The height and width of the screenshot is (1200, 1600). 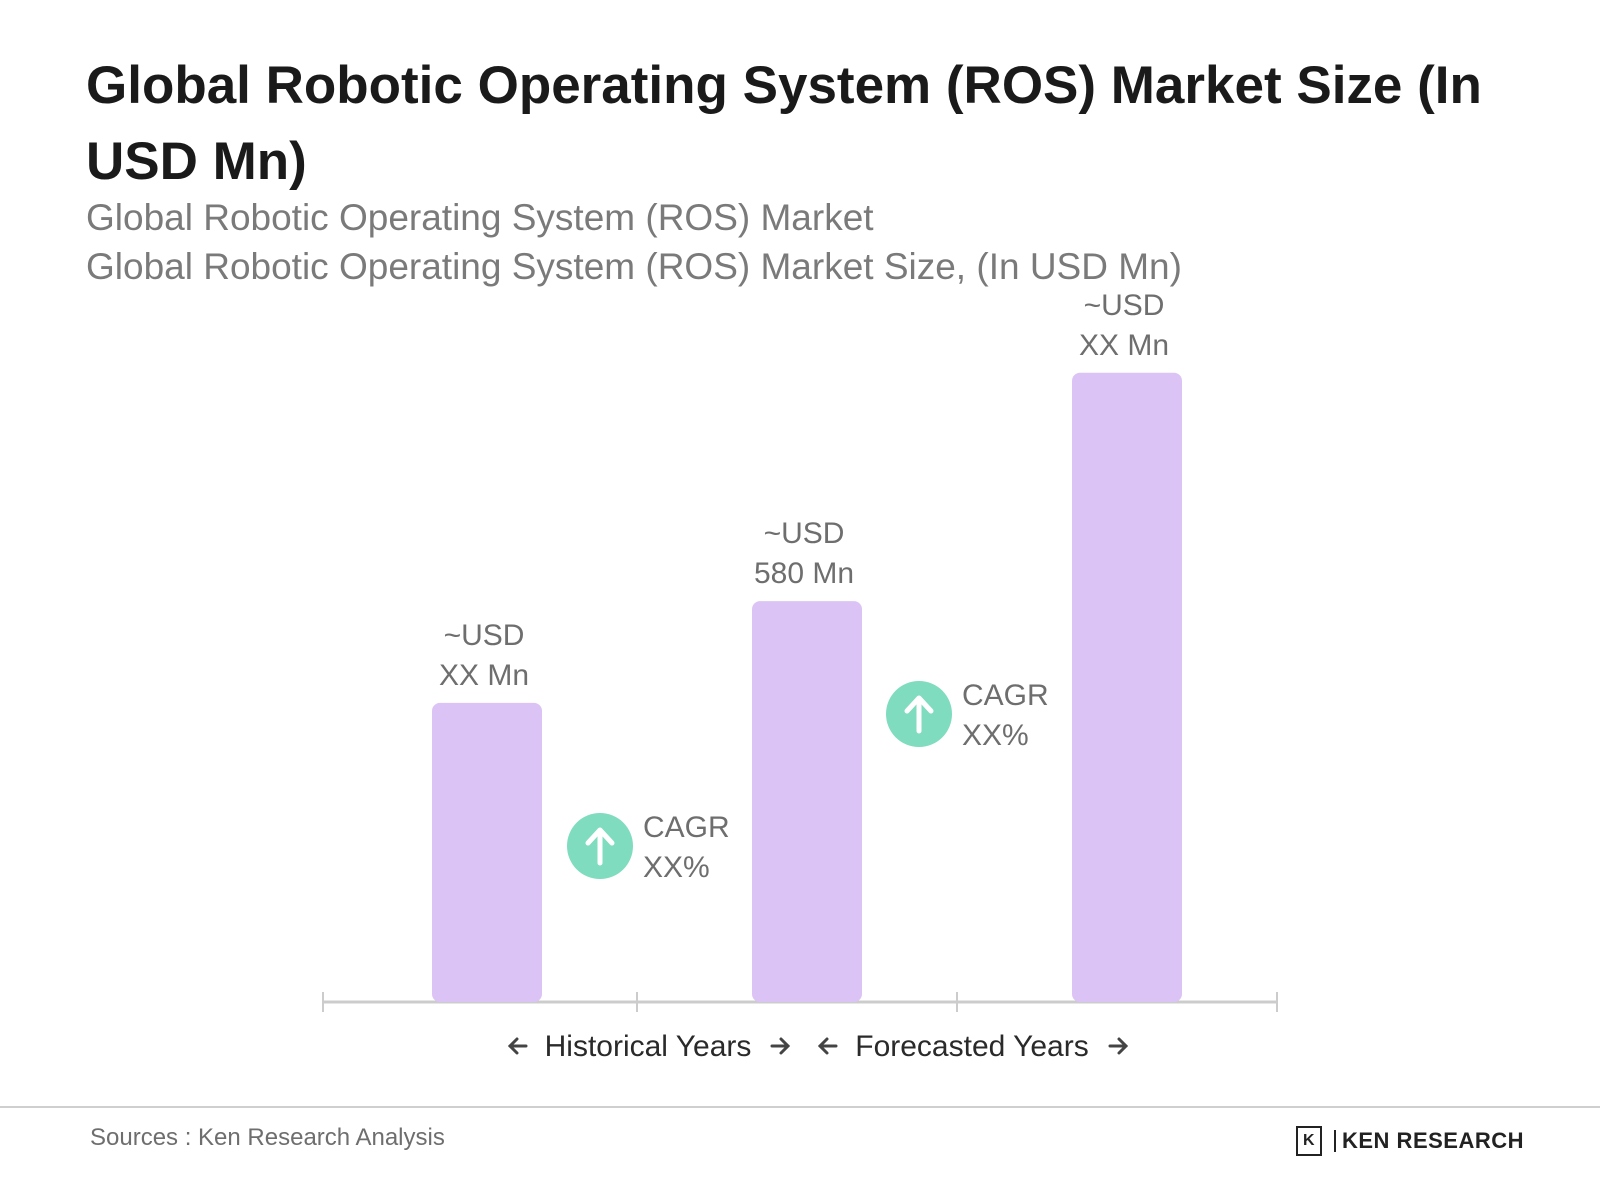 I want to click on logo-separator, so click(x=1335, y=1141).